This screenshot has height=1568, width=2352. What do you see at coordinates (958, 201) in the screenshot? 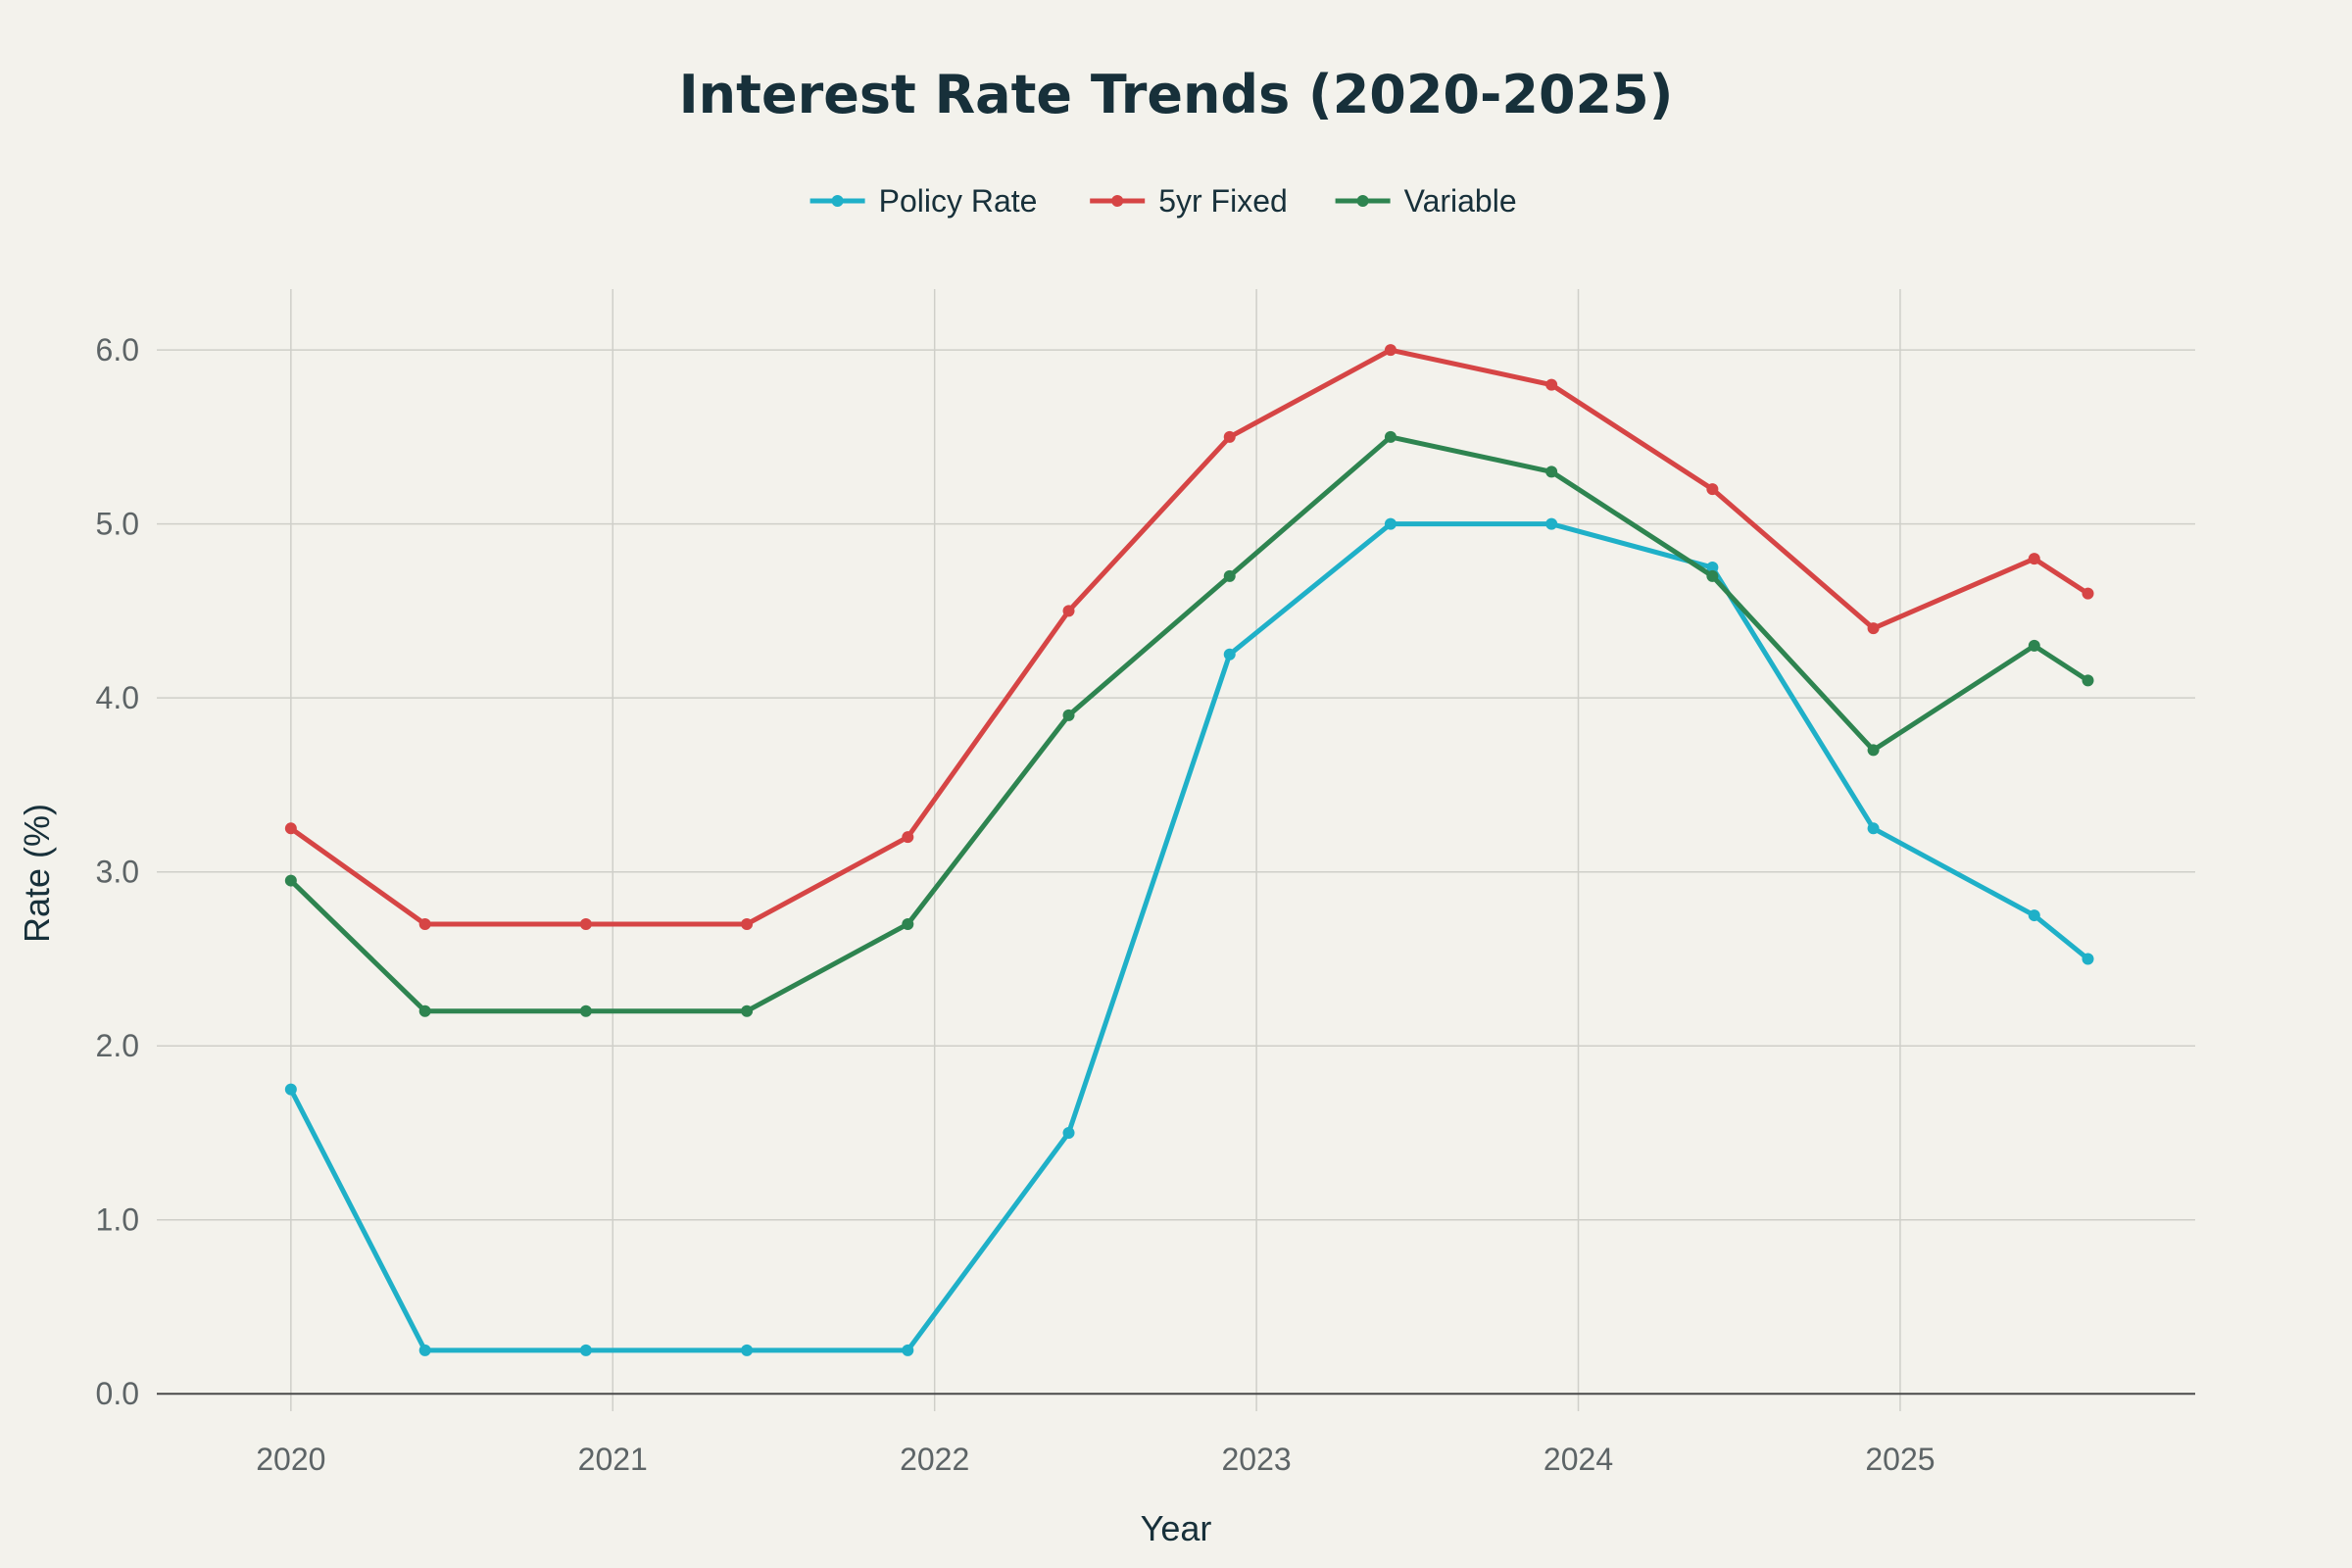
I see `legend-label: Policy Rate` at bounding box center [958, 201].